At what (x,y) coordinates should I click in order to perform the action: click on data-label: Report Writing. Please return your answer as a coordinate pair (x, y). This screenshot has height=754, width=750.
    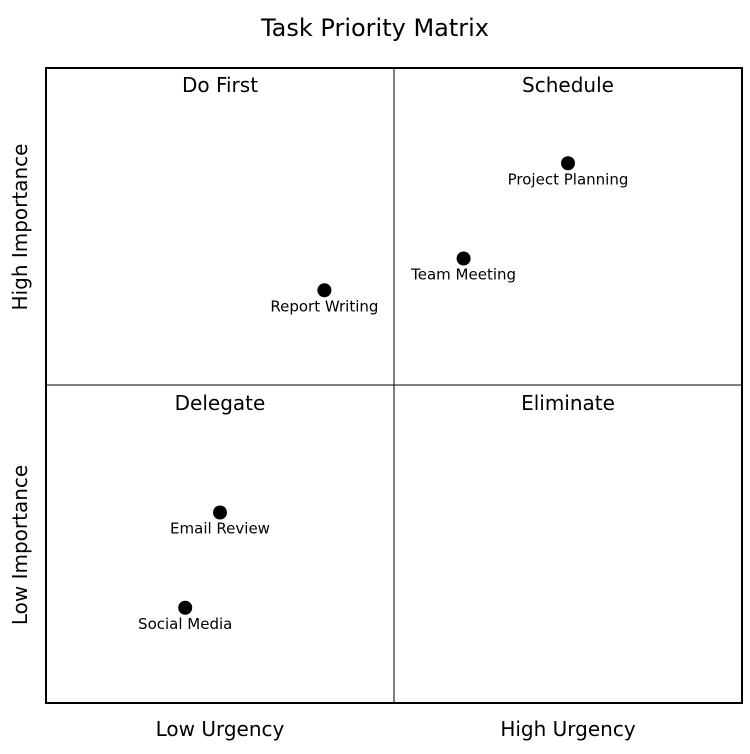
    Looking at the image, I should click on (324, 306).